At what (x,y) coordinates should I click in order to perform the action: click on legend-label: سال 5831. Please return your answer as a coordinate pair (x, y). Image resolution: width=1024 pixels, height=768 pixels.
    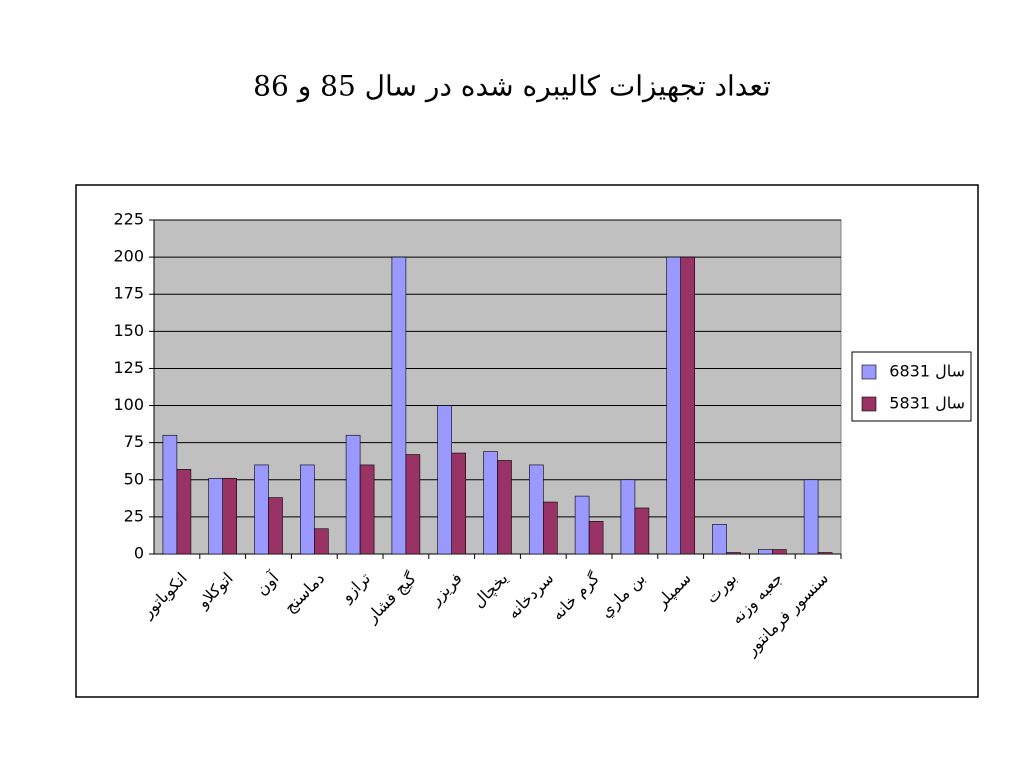
    Looking at the image, I should click on (927, 403).